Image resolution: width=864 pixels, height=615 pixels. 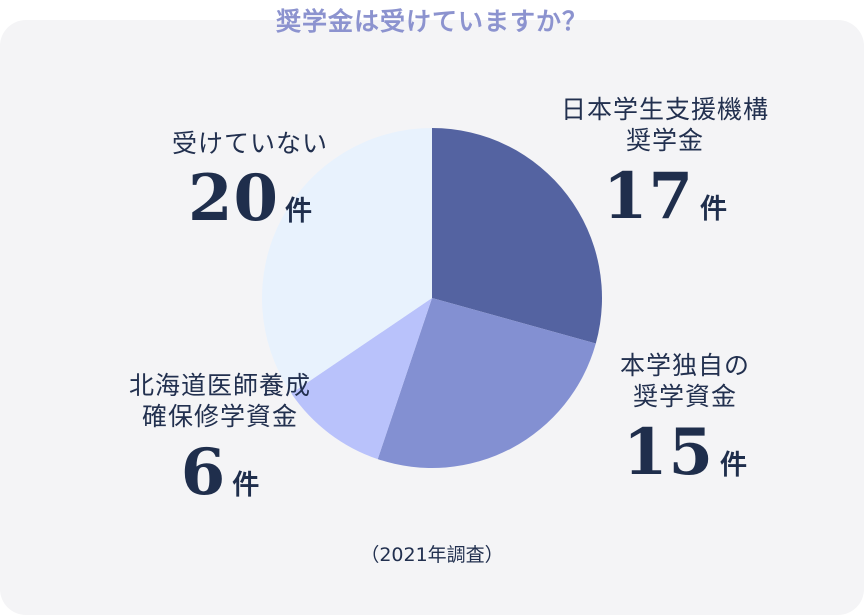 I want to click on chart-title: 奨学金は受けていますか？, so click(x=431, y=21).